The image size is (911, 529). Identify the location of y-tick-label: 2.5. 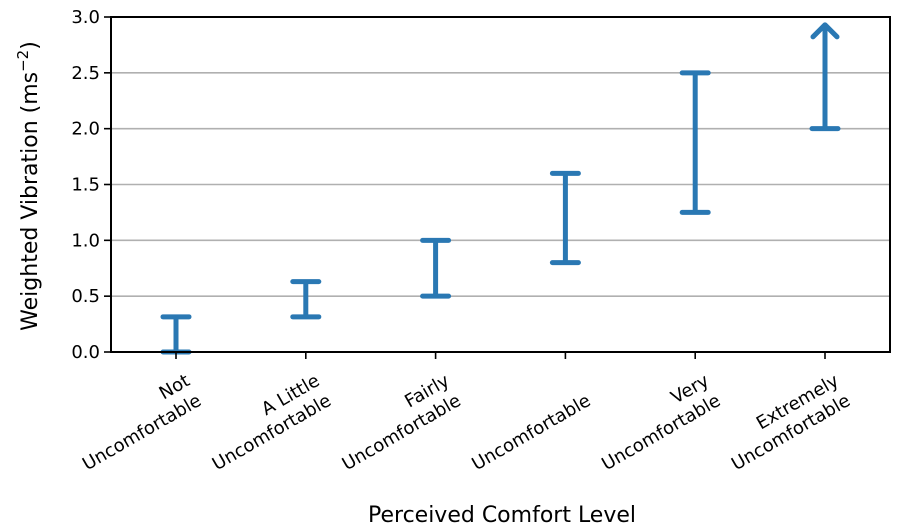
(85, 73).